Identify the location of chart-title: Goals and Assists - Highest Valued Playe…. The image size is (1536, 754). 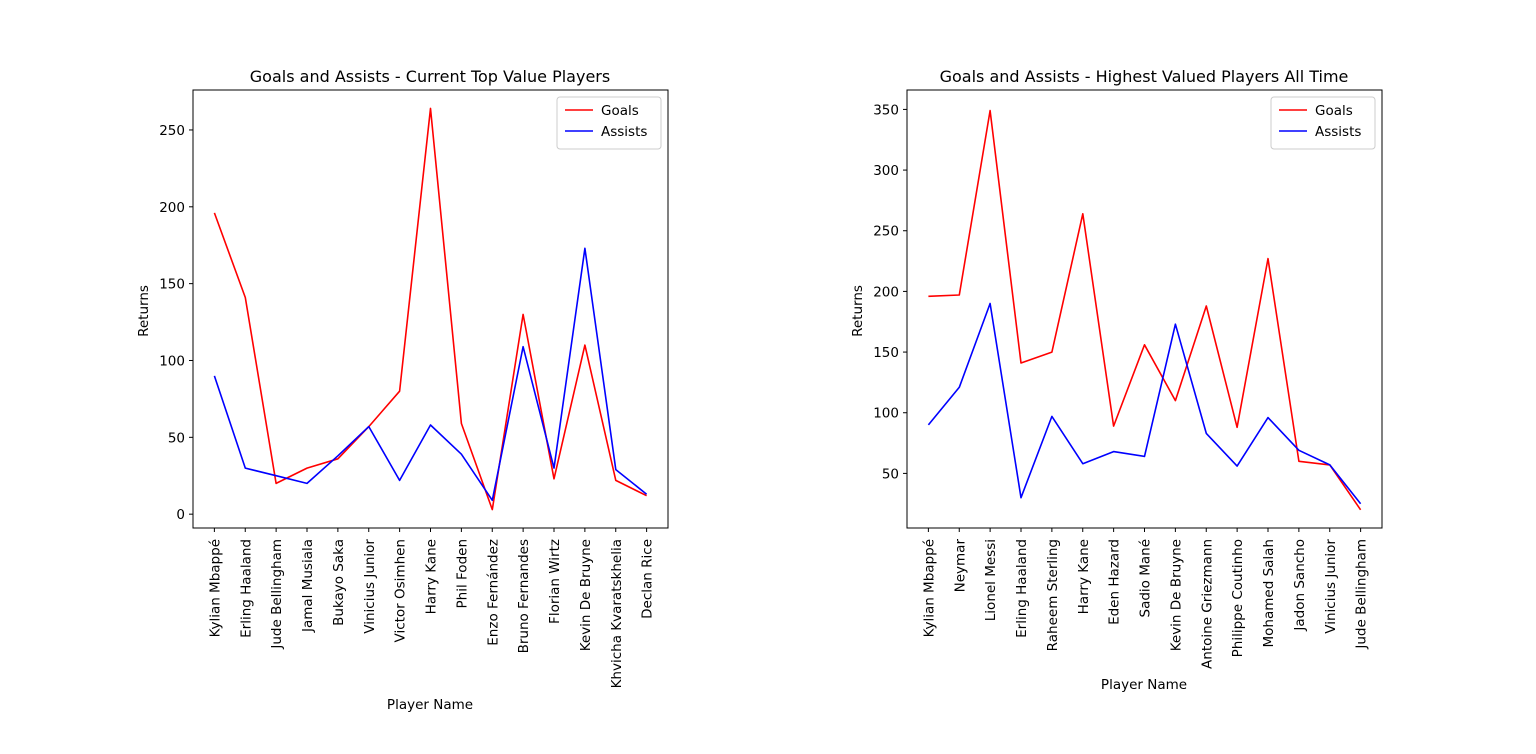
(1144, 76).